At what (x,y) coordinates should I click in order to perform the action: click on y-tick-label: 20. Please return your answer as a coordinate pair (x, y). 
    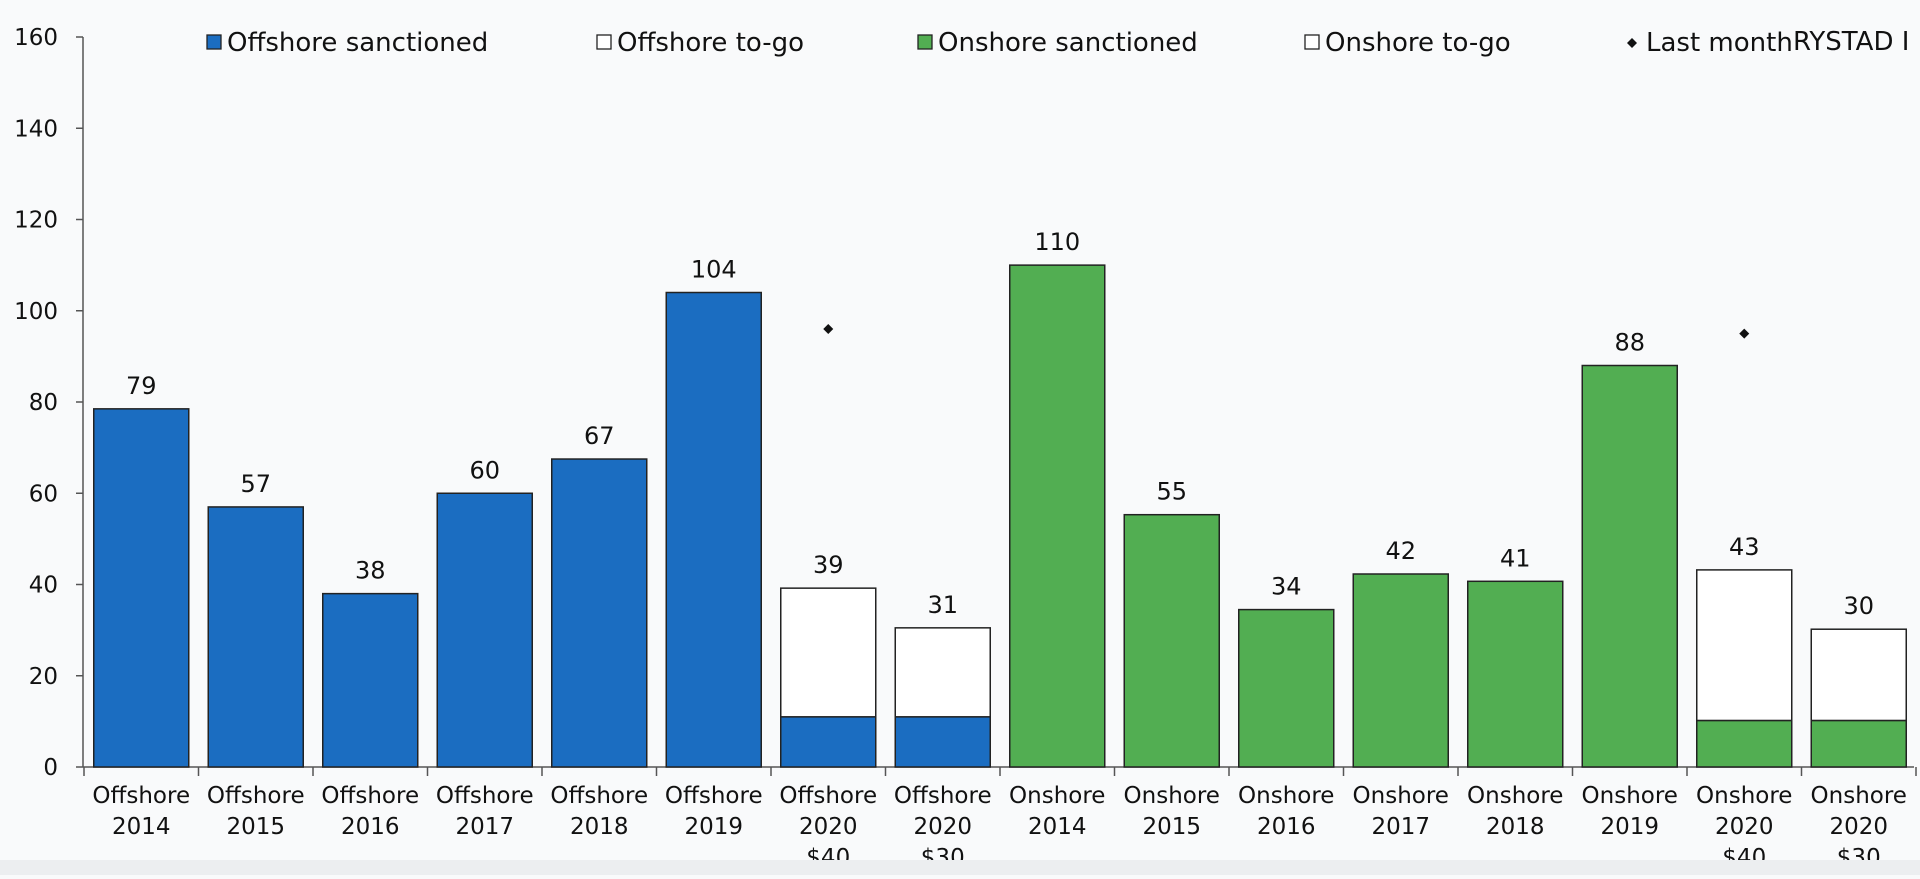
    Looking at the image, I should click on (43, 677).